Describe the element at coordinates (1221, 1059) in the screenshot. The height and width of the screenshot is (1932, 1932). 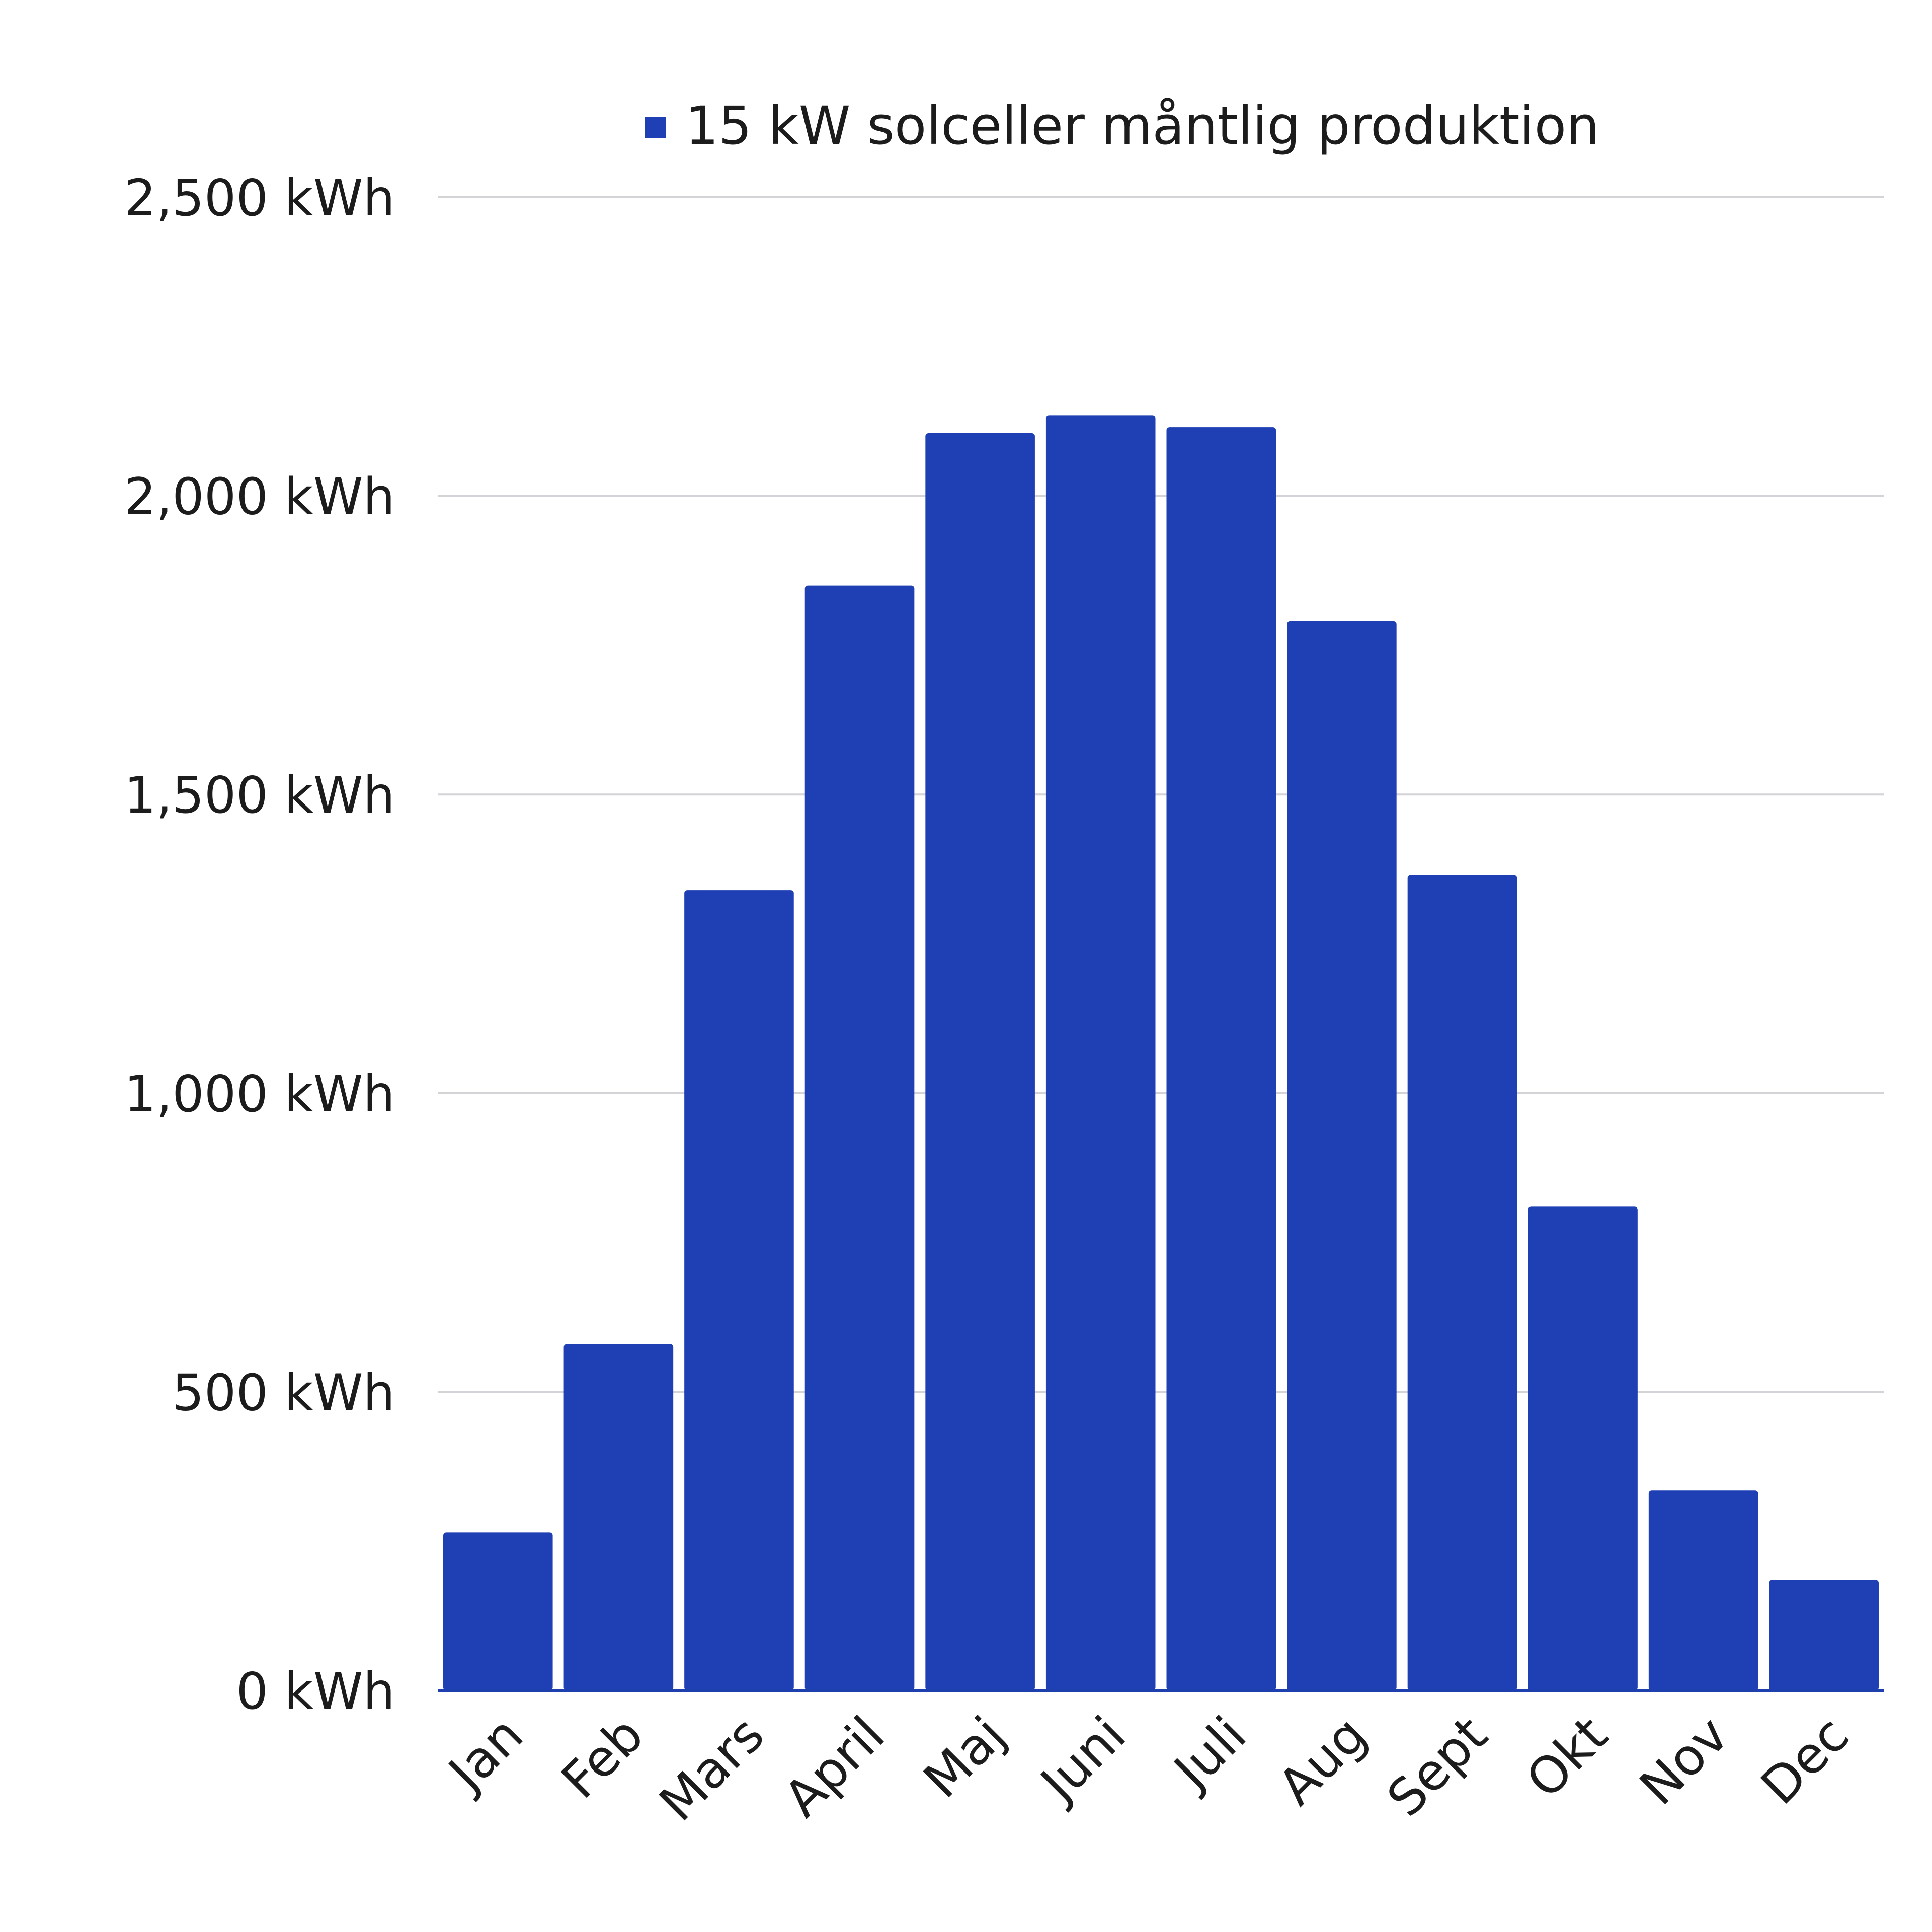
I see `bar-juli` at that location.